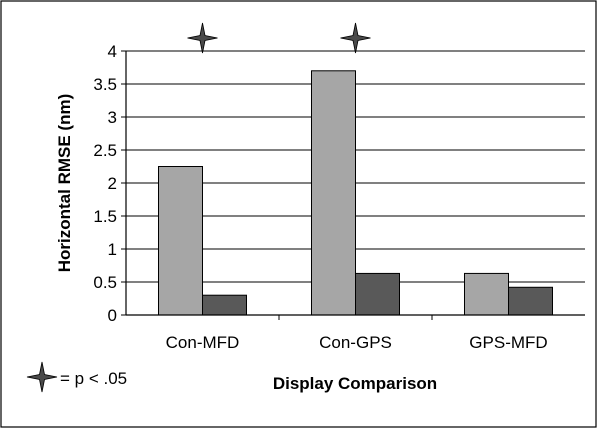 The width and height of the screenshot is (597, 433). I want to click on y-axis-title: Horizontal RMSE (nm), so click(64, 183).